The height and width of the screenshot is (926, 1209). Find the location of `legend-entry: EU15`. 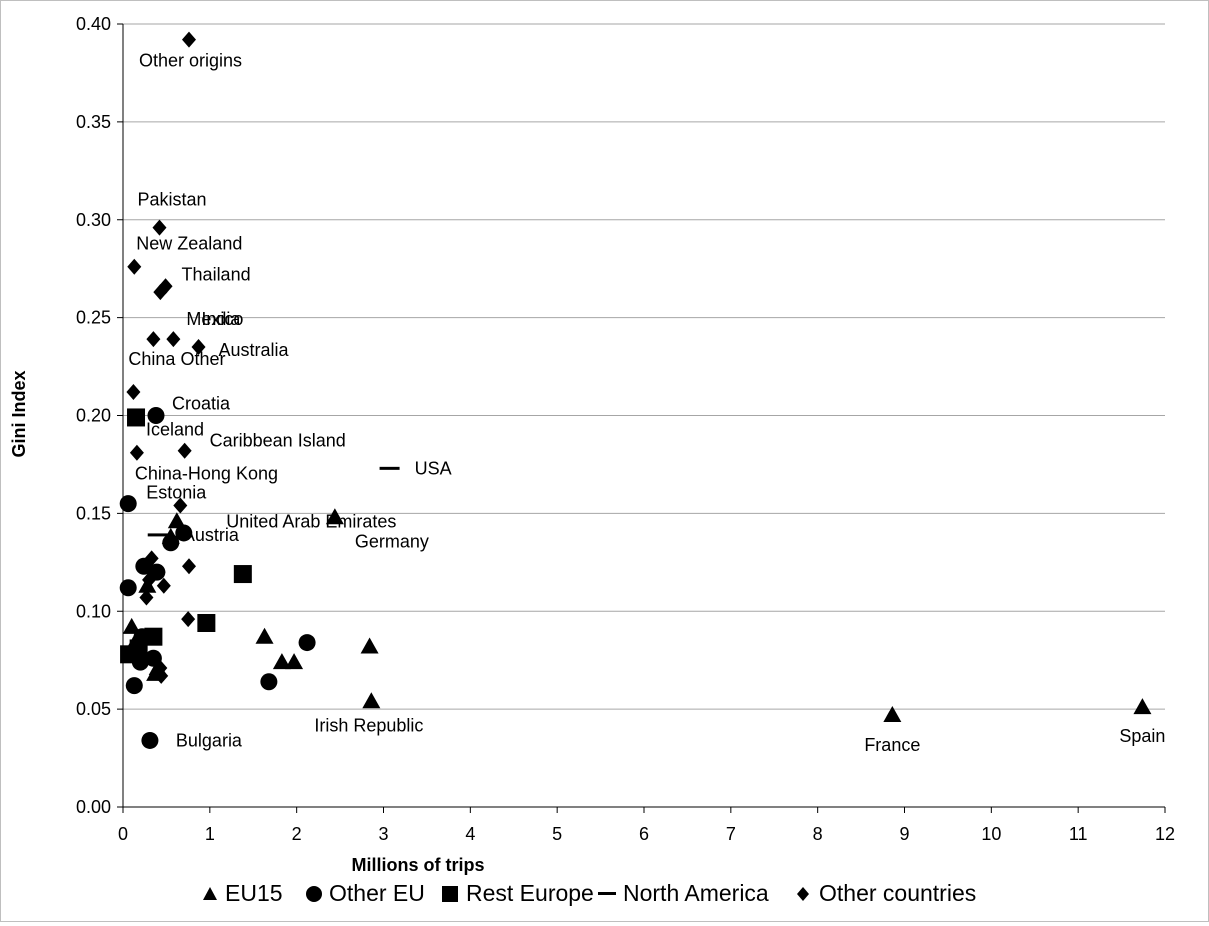

legend-entry: EU15 is located at coordinates (243, 893).